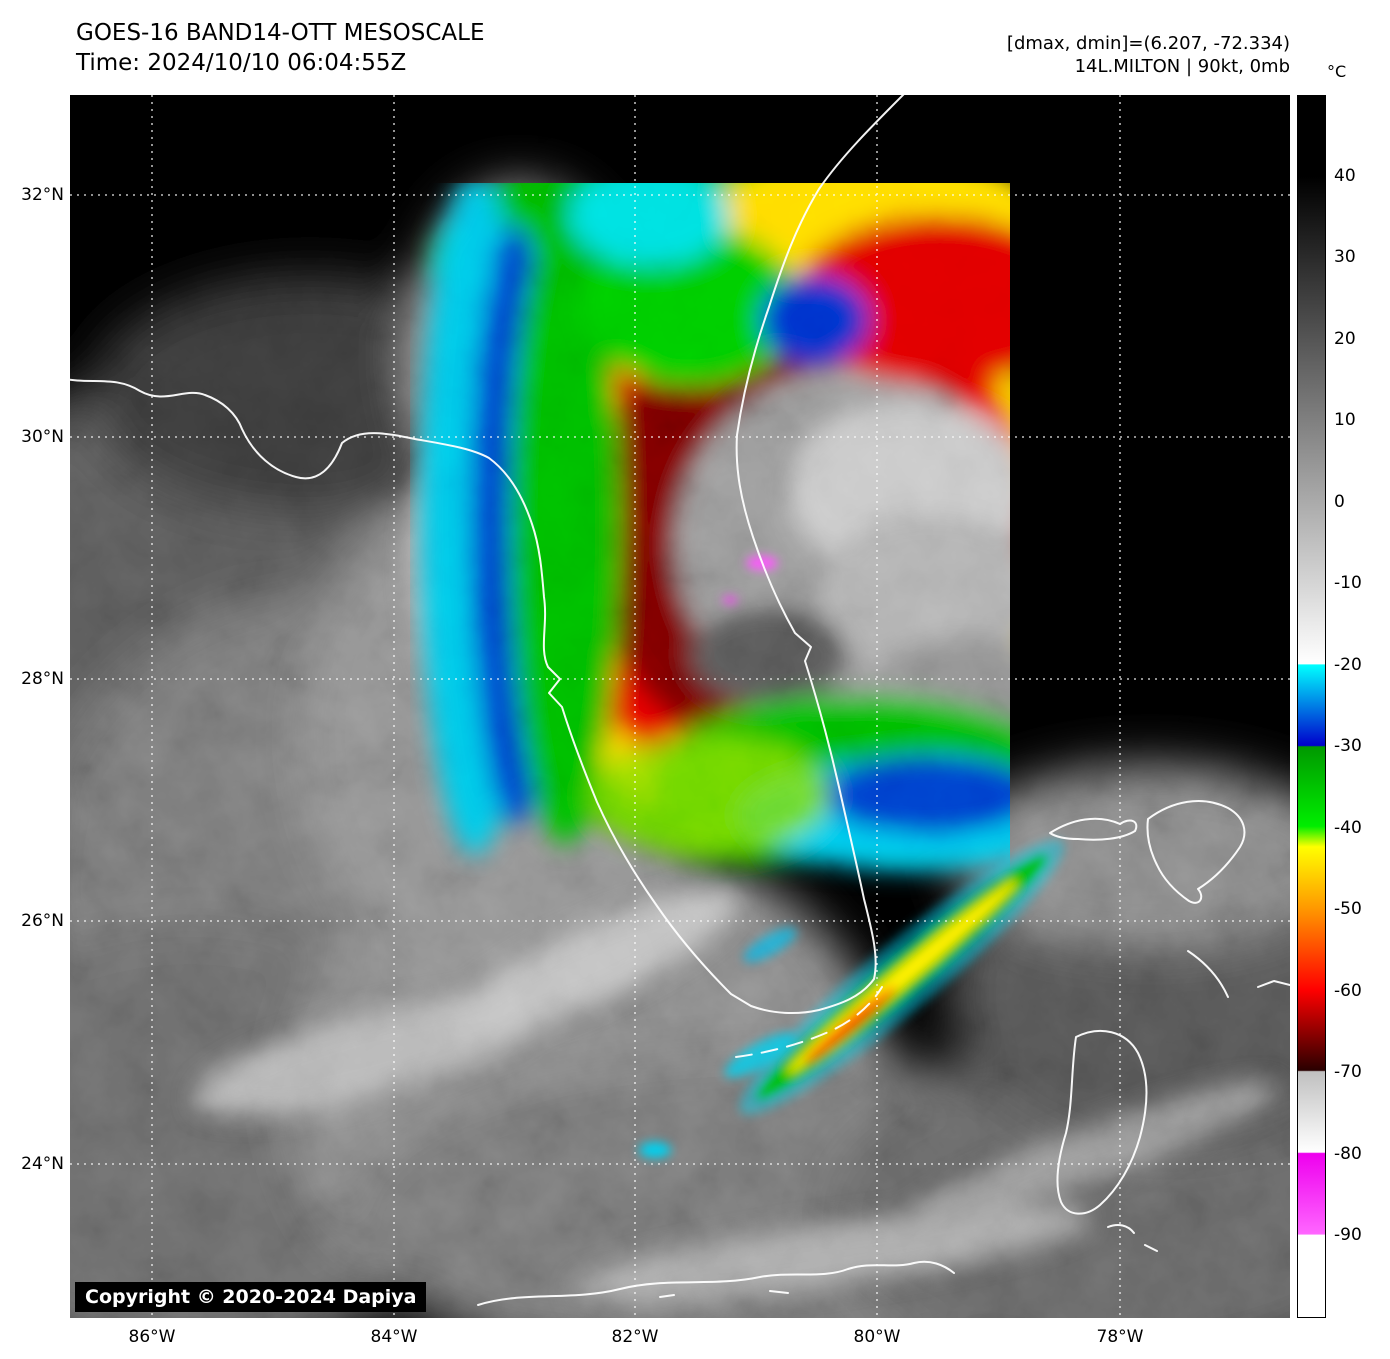  I want to click on temperature-colorbar, so click(1311, 706).